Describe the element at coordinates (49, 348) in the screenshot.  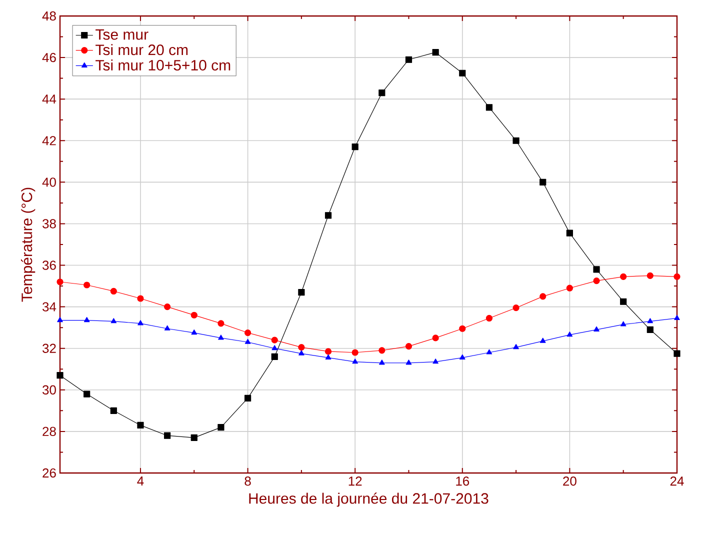
I see `y-tick-label: 32` at that location.